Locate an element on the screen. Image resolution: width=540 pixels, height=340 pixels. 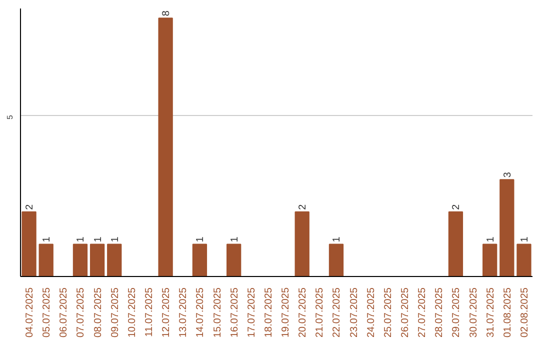
x-tick-label: 28.07.2025 is located at coordinates (440, 312).